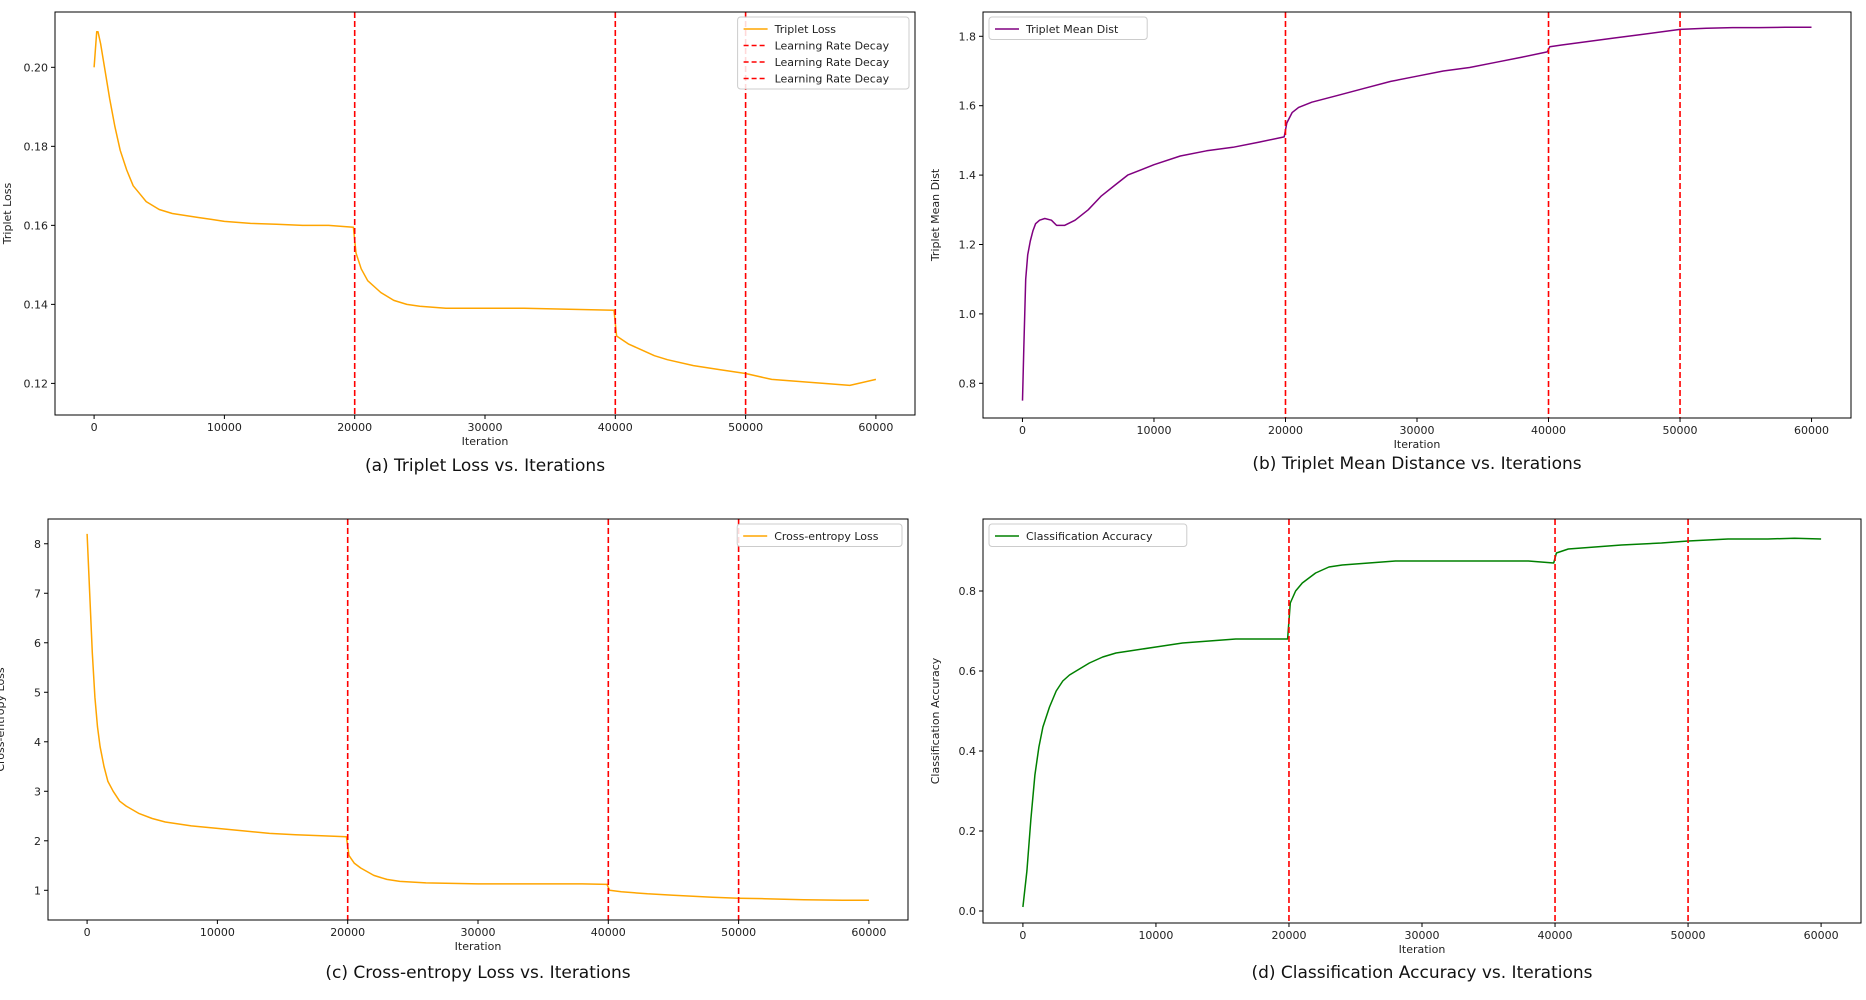 The height and width of the screenshot is (1000, 1866). Describe the element at coordinates (478, 932) in the screenshot. I see `x-tick-label-c-3: 30000` at that location.